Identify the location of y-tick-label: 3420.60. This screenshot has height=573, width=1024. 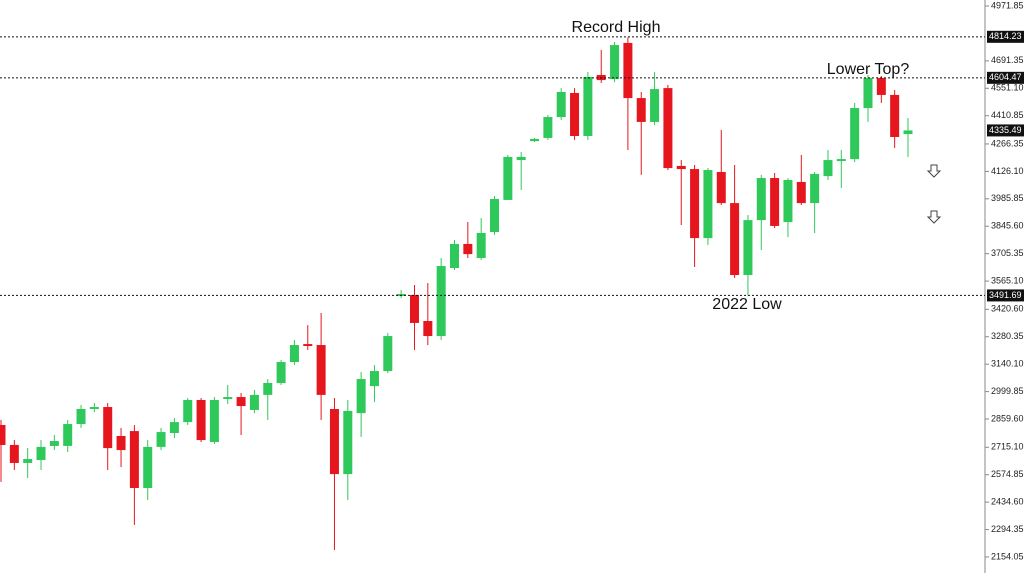
(1007, 309).